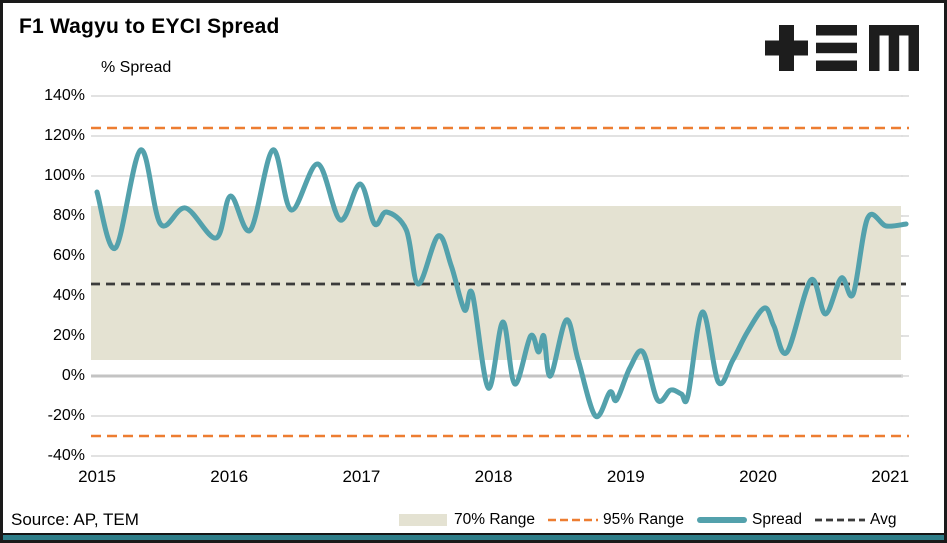 This screenshot has width=947, height=543. What do you see at coordinates (423, 520) in the screenshot?
I see `legend-swatch-band` at bounding box center [423, 520].